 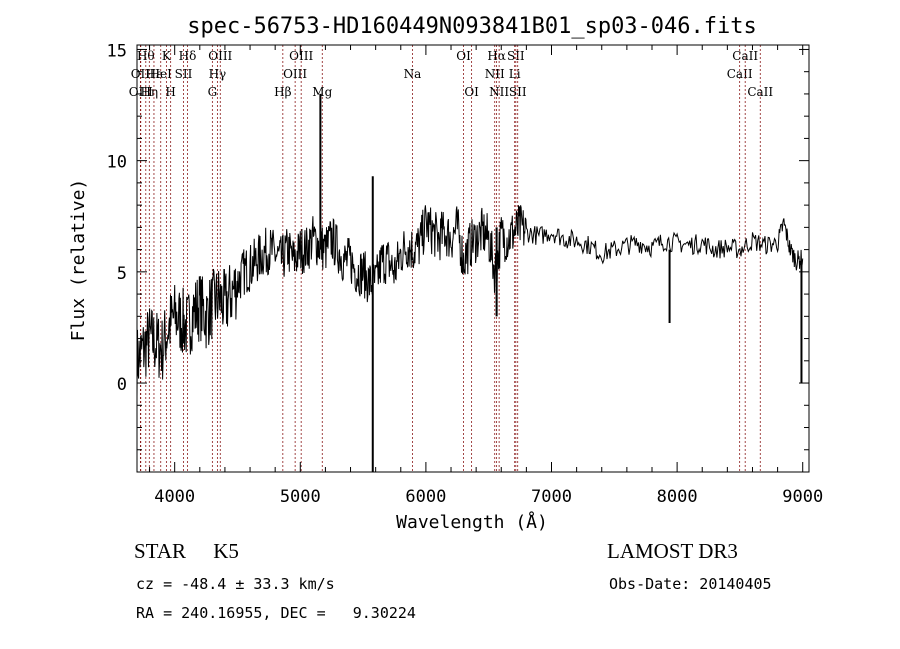 What do you see at coordinates (300, 497) in the screenshot?
I see `x-tick-label-1: 5000` at bounding box center [300, 497].